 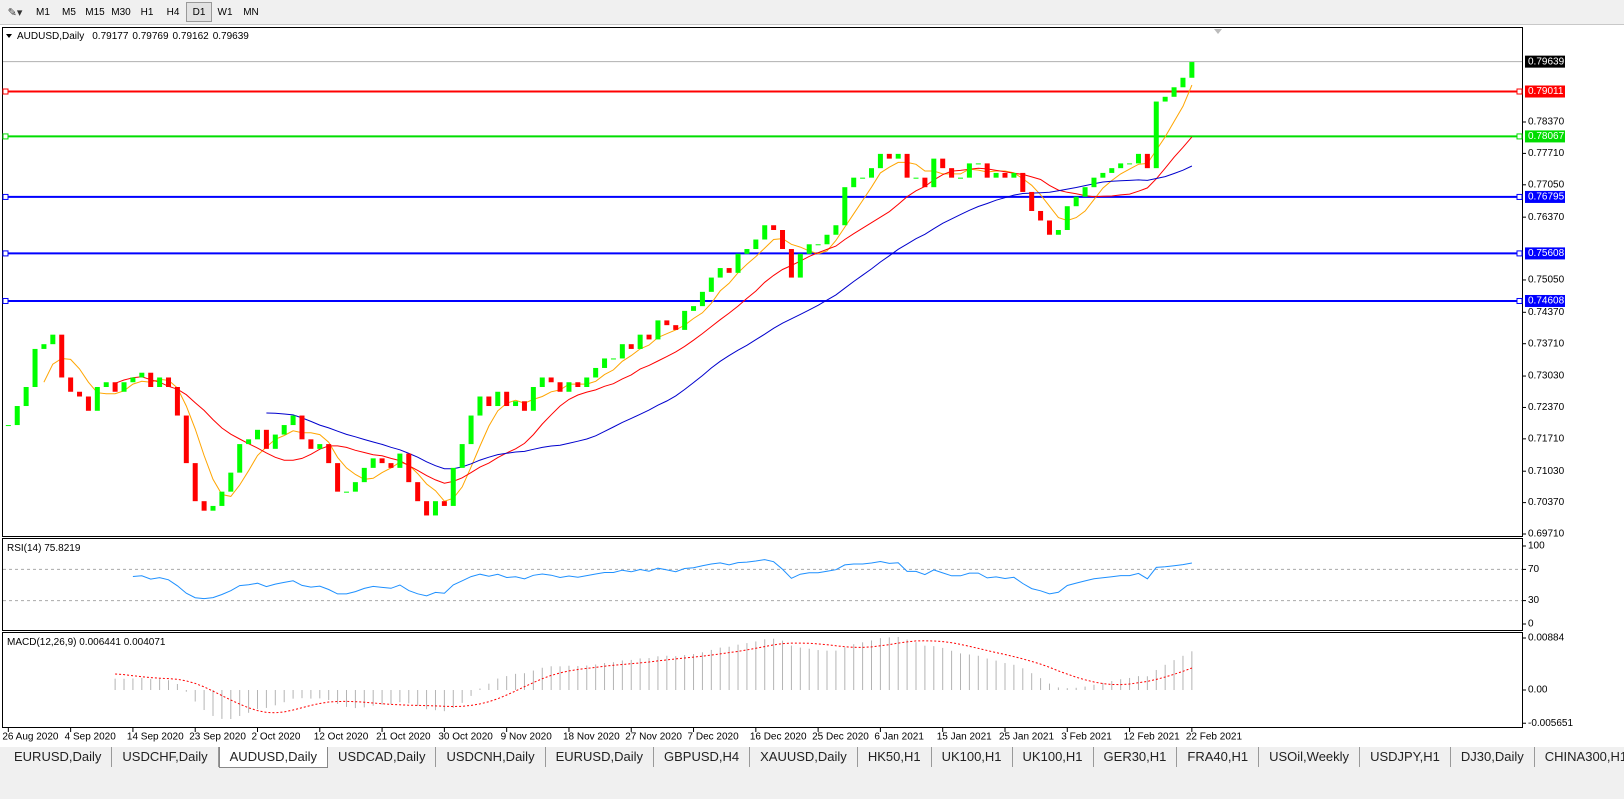 I want to click on chart-tab: USOil,Weekly, so click(x=1310, y=757).